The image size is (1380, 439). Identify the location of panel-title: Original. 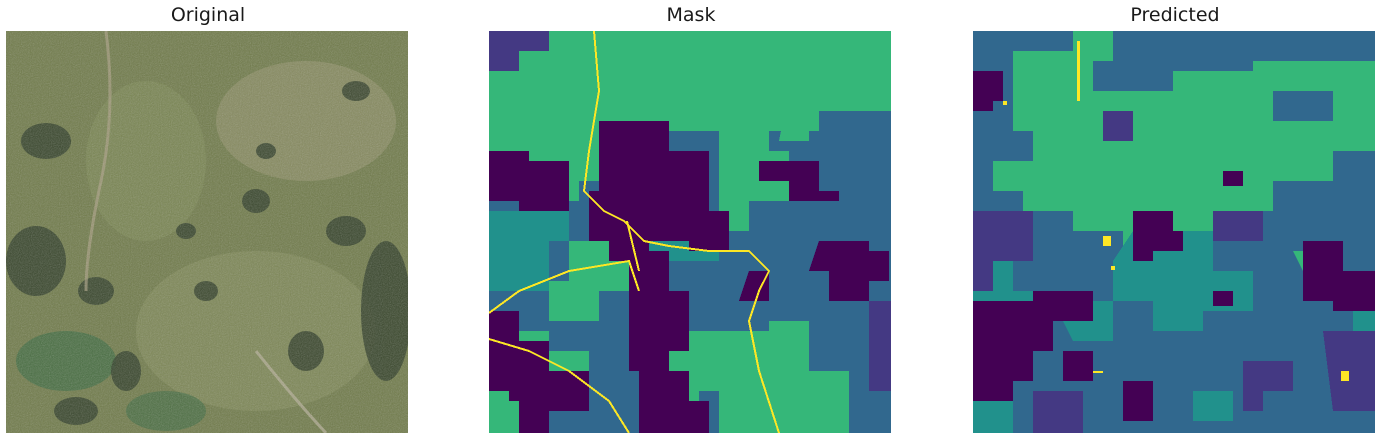
(208, 15).